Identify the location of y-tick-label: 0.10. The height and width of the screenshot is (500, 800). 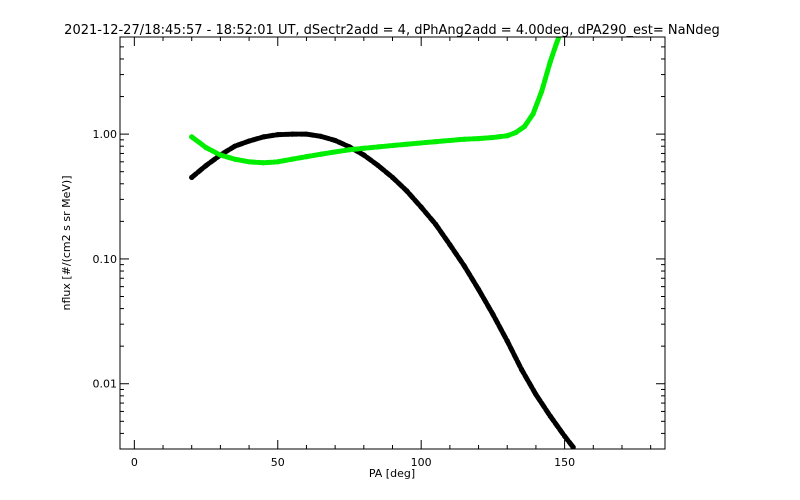
(105, 259).